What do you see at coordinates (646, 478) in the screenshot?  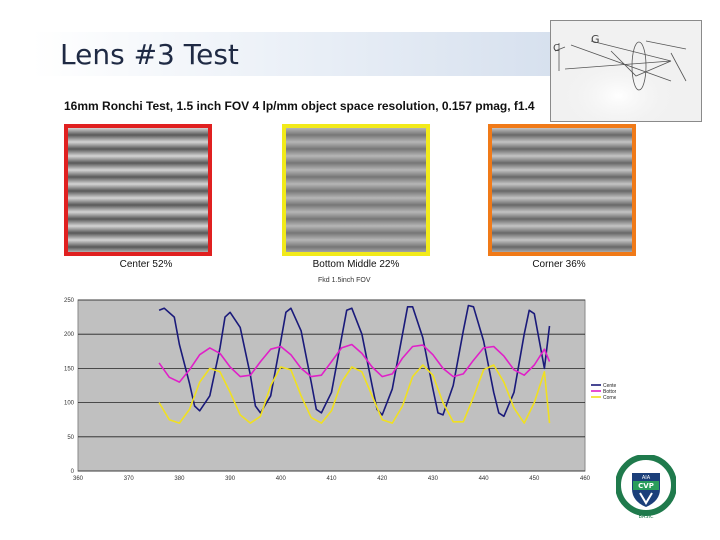 I see `logo-top-text: AIA` at bounding box center [646, 478].